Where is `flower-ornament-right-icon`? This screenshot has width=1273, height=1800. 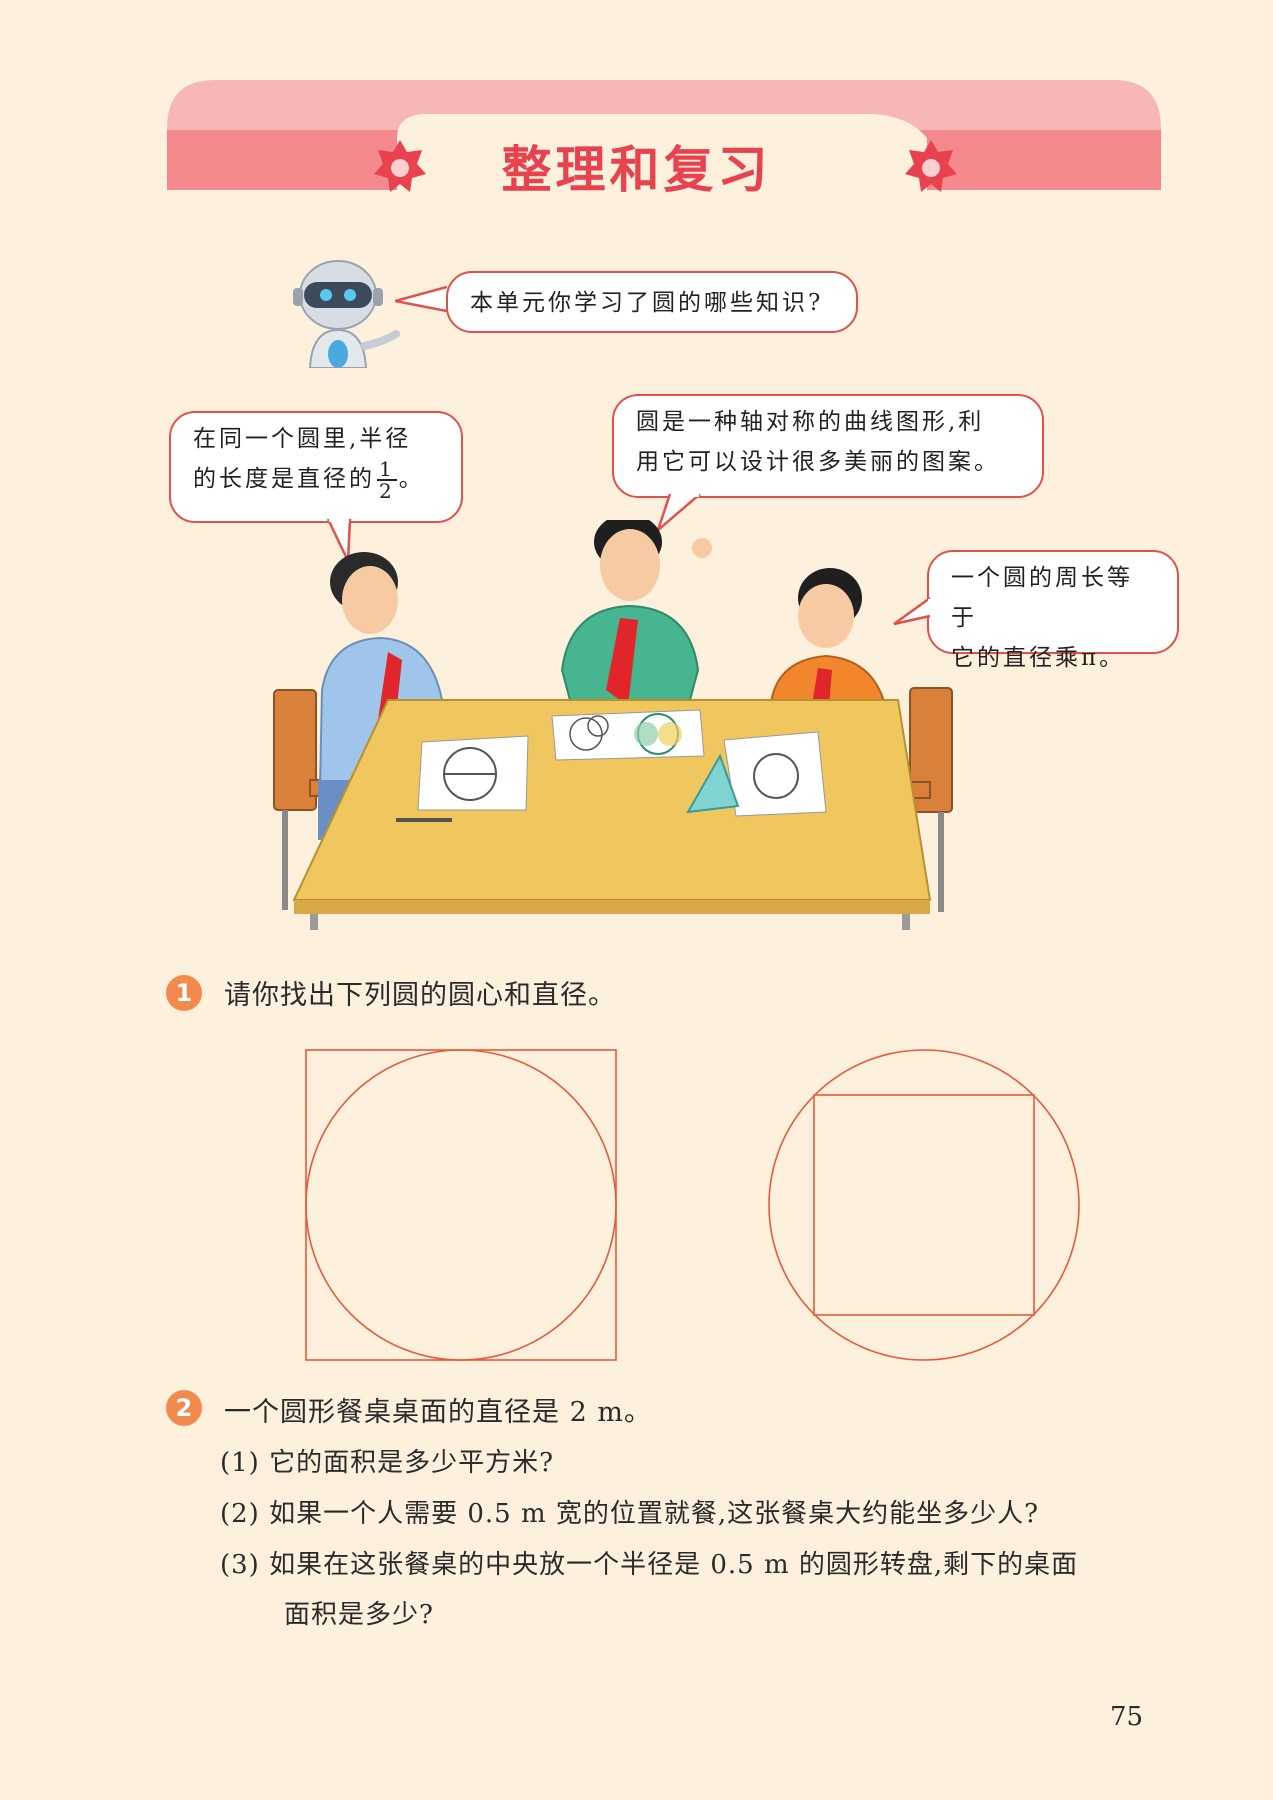 flower-ornament-right-icon is located at coordinates (931, 166).